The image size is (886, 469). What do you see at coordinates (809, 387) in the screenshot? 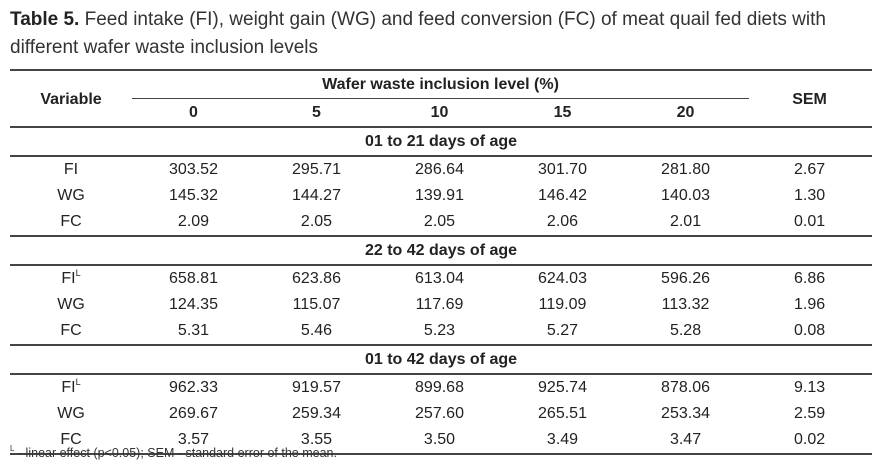
I see `sem-cell: 9.13` at bounding box center [809, 387].